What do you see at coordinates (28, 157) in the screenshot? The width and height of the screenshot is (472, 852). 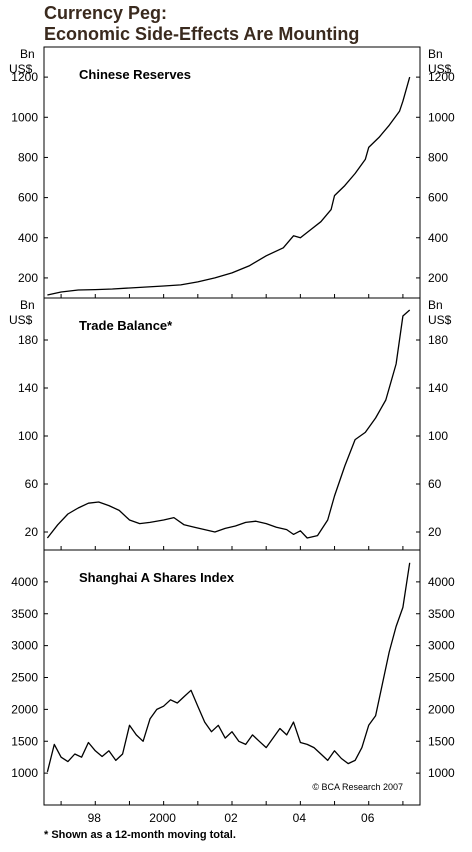 I see `y-tick-label-left: 800` at bounding box center [28, 157].